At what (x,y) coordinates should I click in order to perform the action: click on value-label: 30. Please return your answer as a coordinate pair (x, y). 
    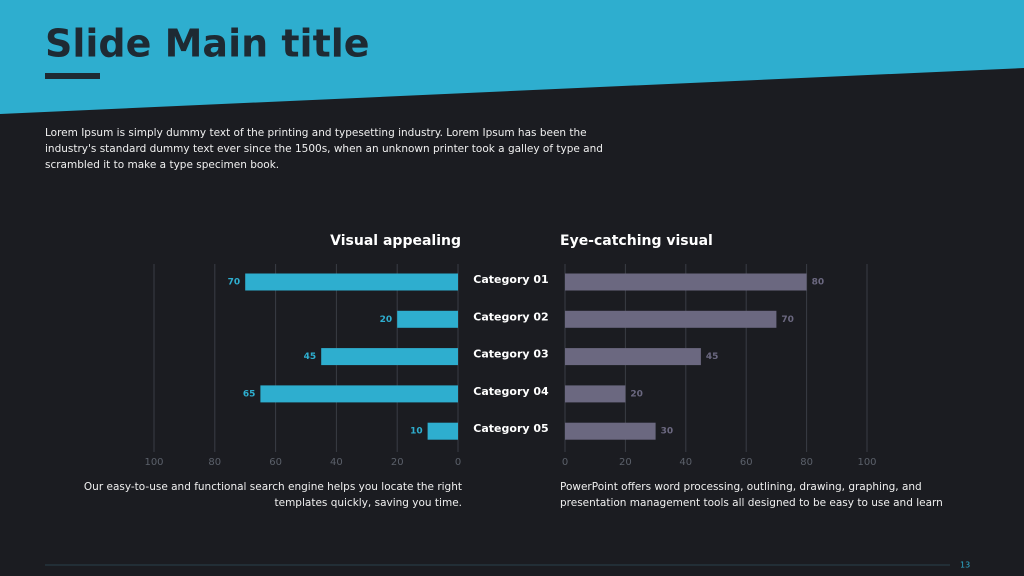
    Looking at the image, I should click on (667, 432).